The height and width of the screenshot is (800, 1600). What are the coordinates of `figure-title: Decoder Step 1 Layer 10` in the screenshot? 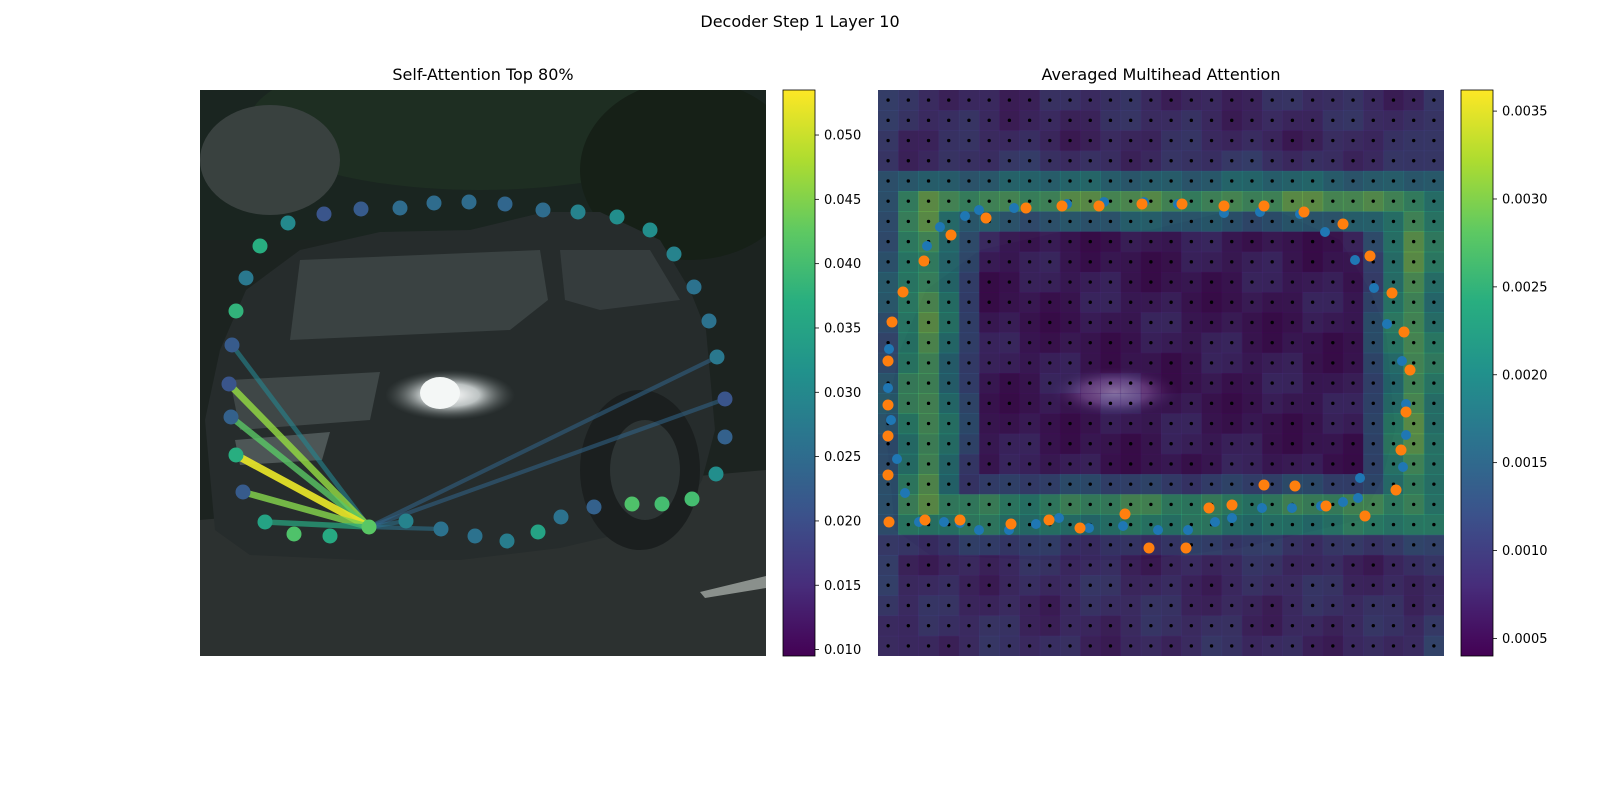 It's located at (800, 21).